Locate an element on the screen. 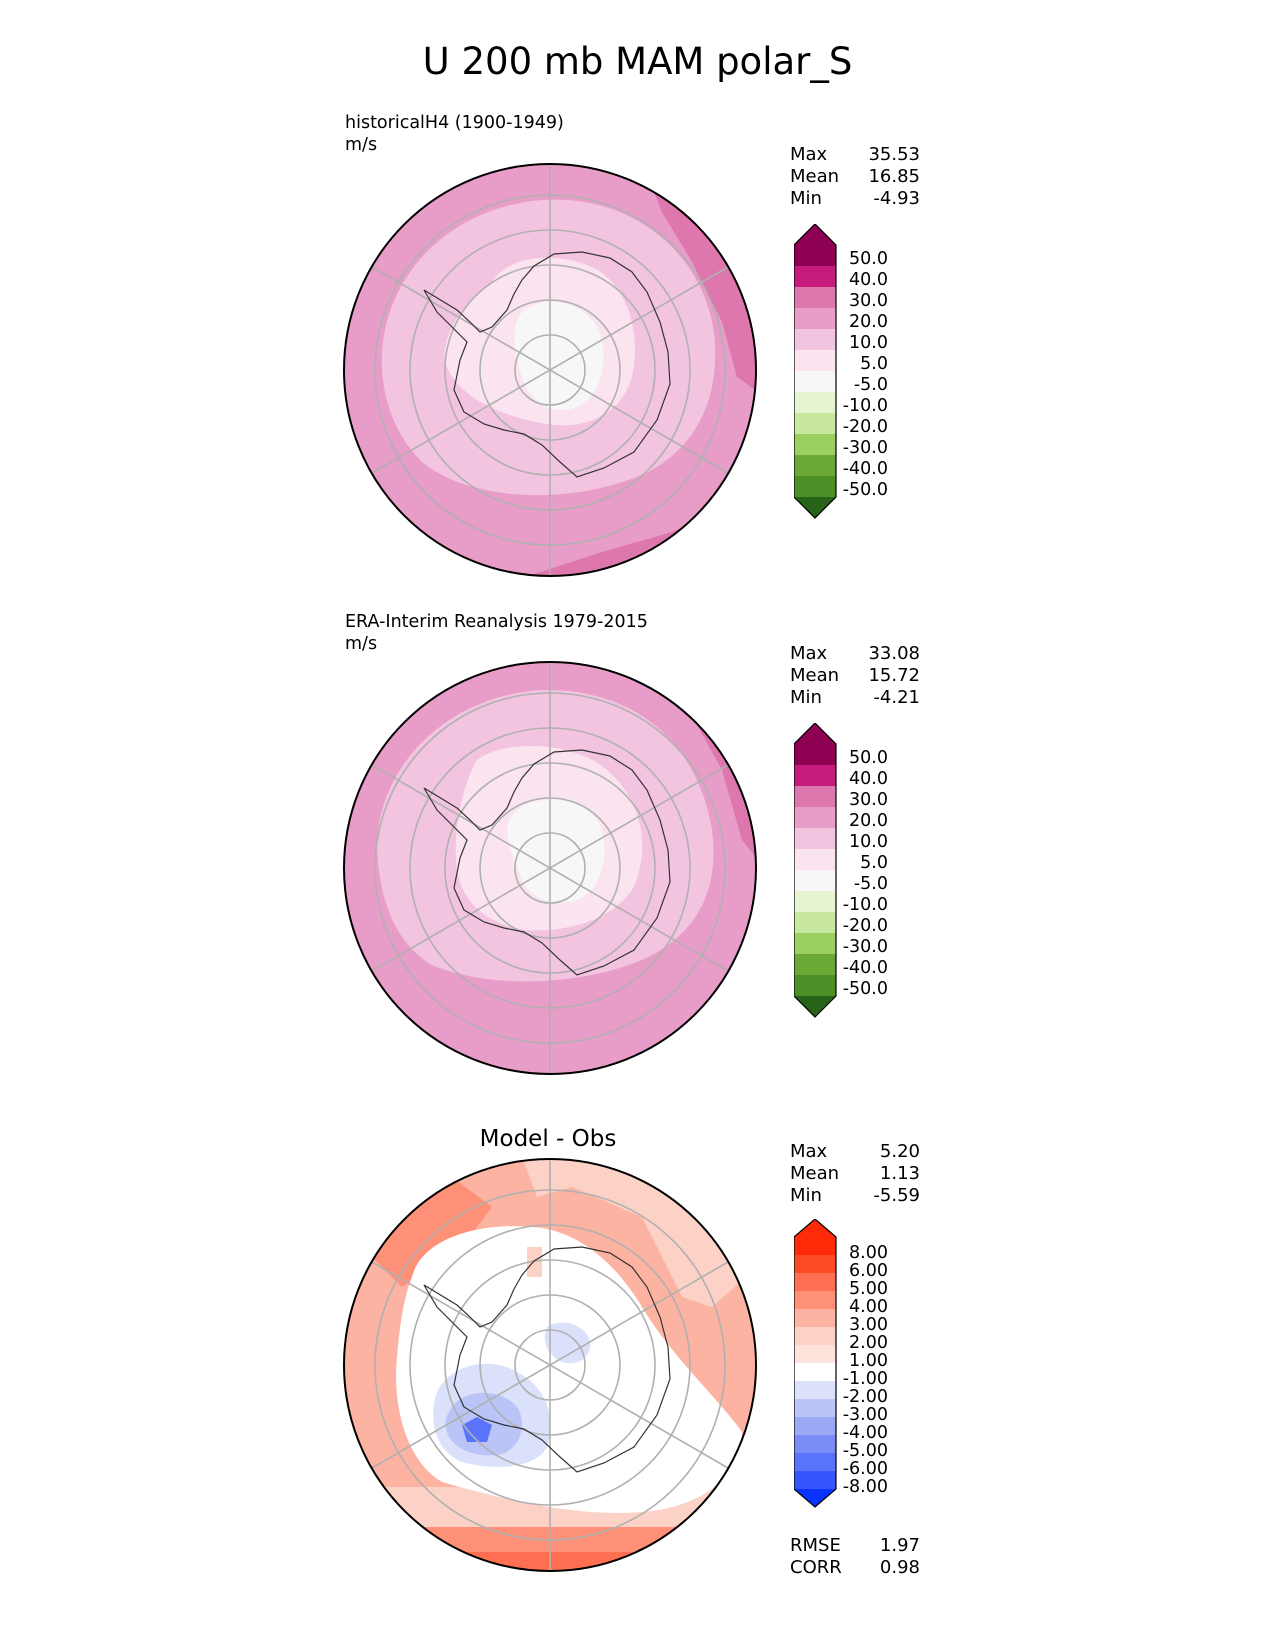  map-fill-neg1-neg2-pole is located at coordinates (567, 1343).